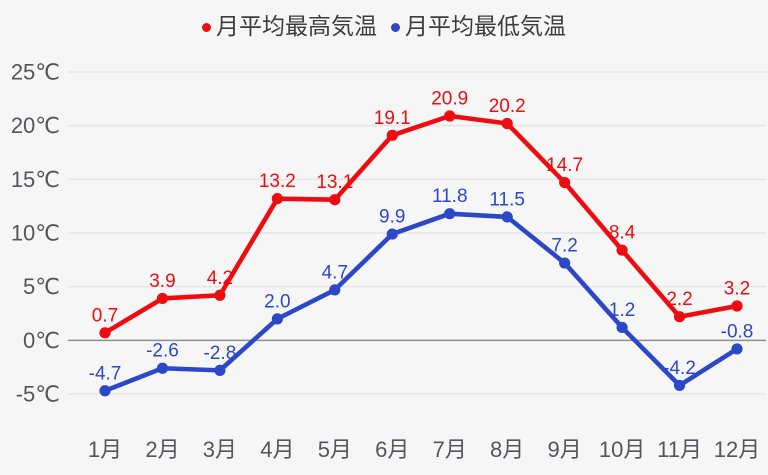 Image resolution: width=768 pixels, height=475 pixels. What do you see at coordinates (392, 135) in the screenshot?
I see `data-point-max-6月` at bounding box center [392, 135].